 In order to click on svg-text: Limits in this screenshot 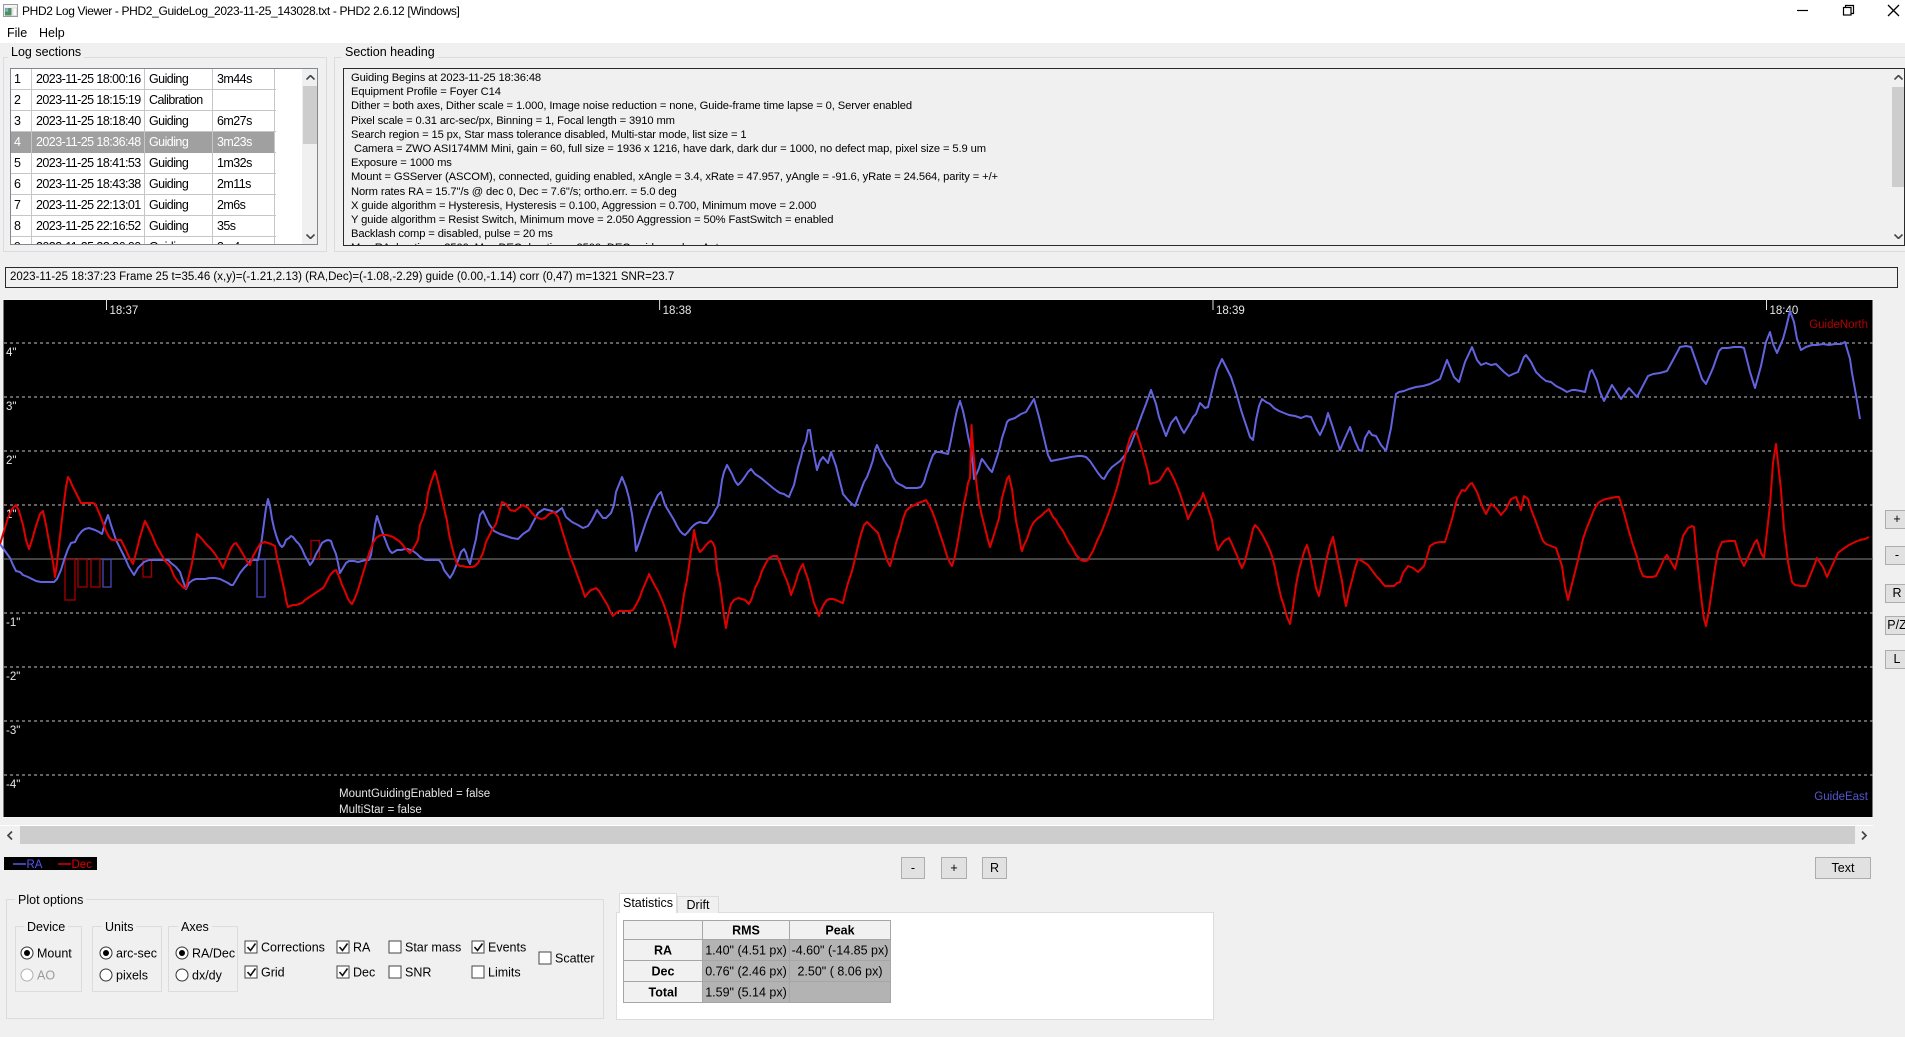, I will do `click(504, 973)`.